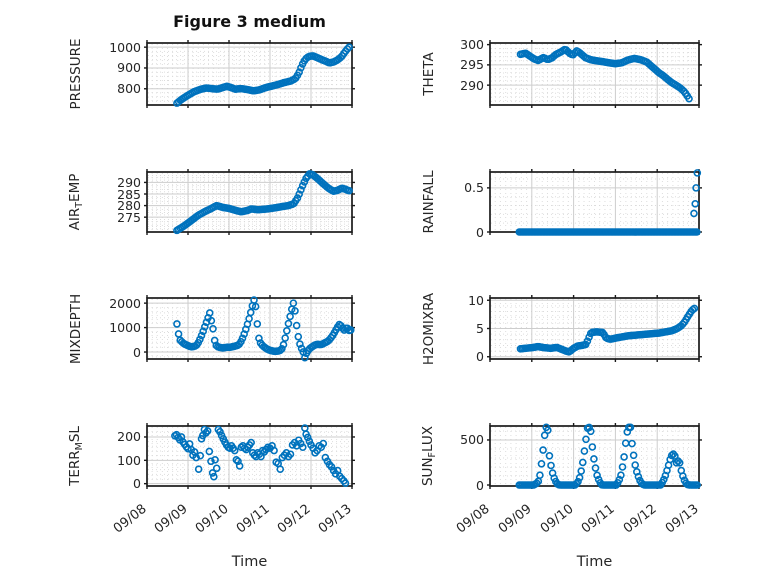 This screenshot has height=583, width=778. Describe the element at coordinates (472, 45) in the screenshot. I see `theta-ytick-label: 300` at that location.